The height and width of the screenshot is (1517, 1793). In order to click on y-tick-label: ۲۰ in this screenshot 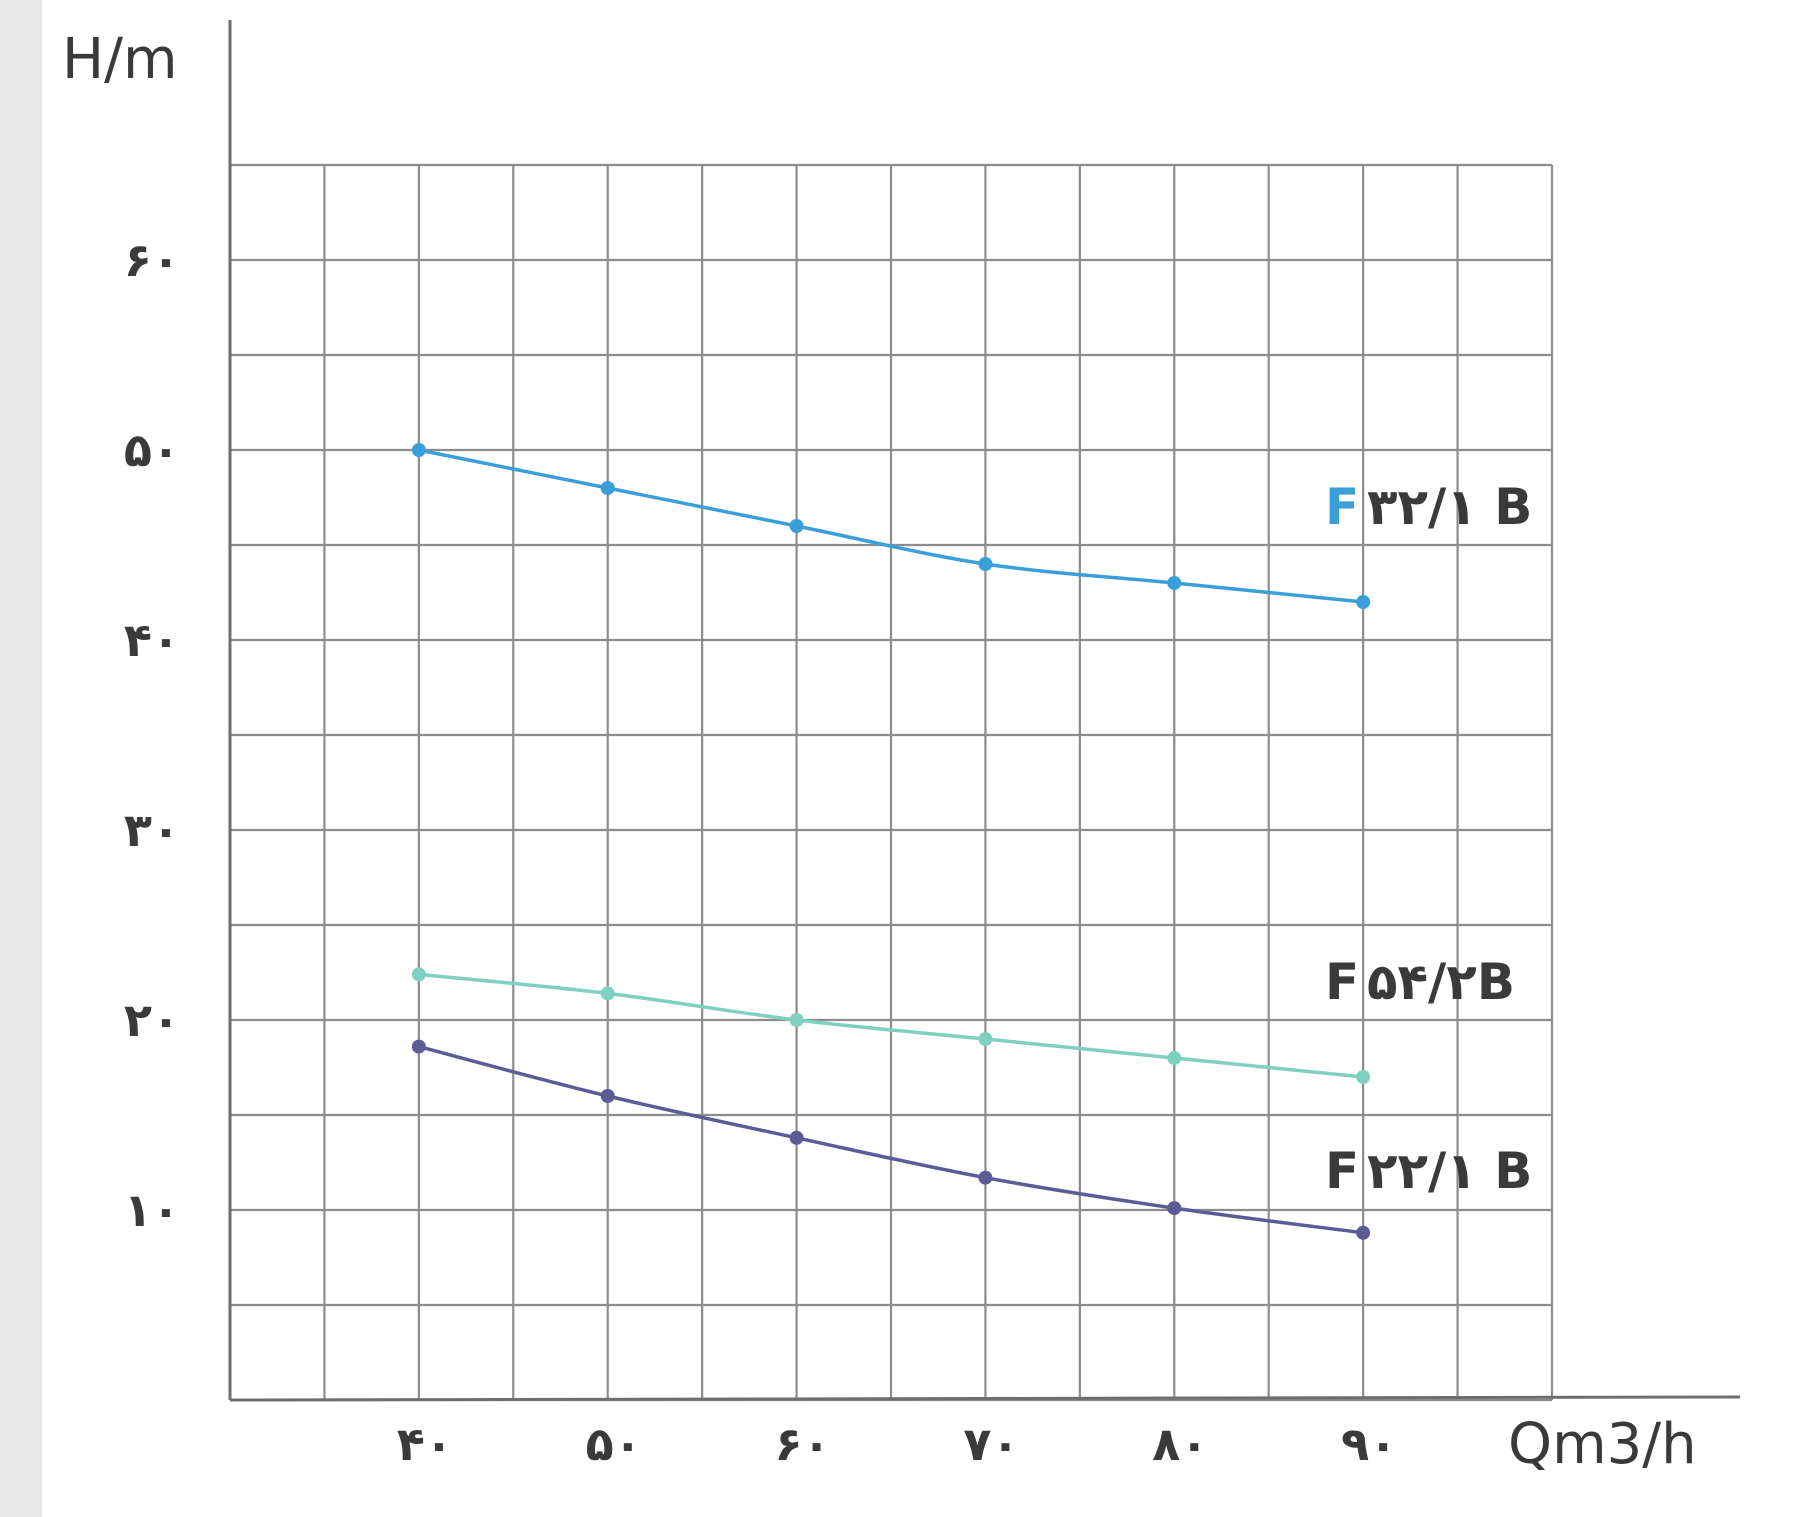, I will do `click(152, 1020)`.